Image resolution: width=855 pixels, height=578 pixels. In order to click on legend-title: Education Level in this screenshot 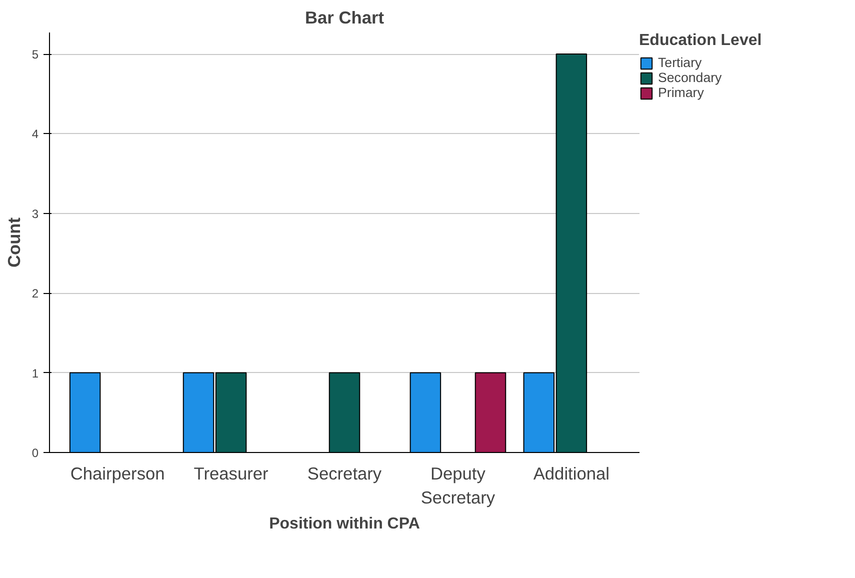, I will do `click(700, 41)`.